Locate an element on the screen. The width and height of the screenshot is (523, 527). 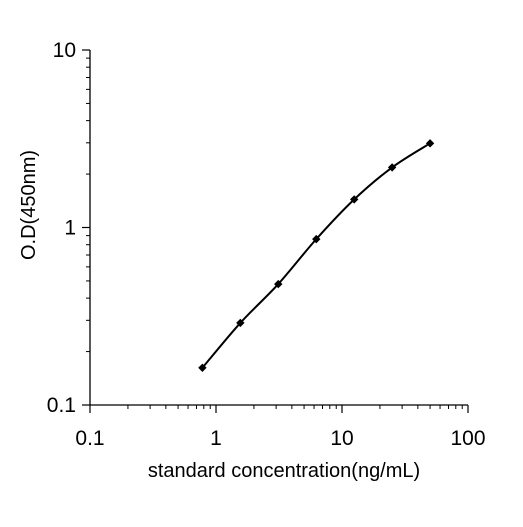
x-tick-label: 100 is located at coordinates (467, 438).